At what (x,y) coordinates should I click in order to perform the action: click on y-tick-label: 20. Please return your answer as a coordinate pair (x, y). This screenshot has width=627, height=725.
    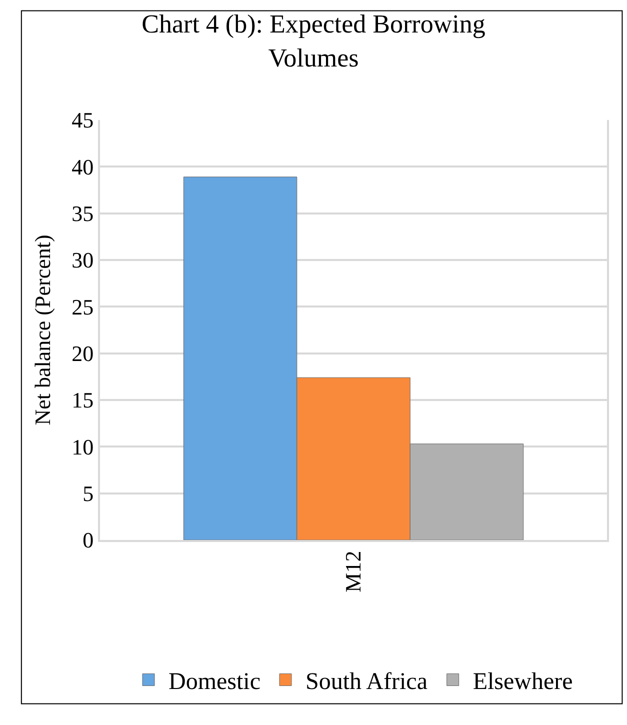
    Looking at the image, I should click on (83, 353).